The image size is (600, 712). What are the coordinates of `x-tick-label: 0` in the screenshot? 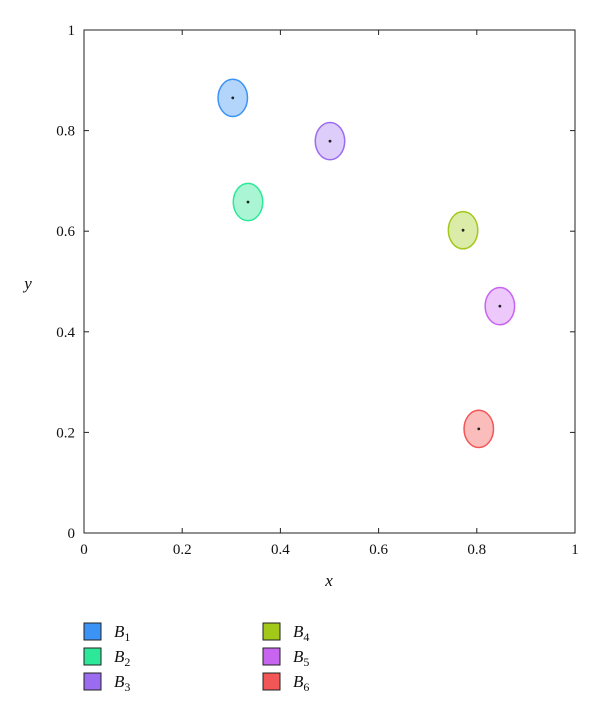 It's located at (84, 550).